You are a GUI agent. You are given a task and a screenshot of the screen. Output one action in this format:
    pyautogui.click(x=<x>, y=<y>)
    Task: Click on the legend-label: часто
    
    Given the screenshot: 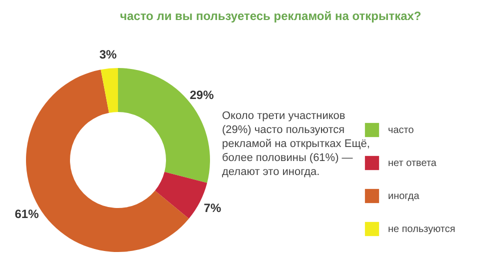 What is the action you would take?
    pyautogui.click(x=401, y=130)
    